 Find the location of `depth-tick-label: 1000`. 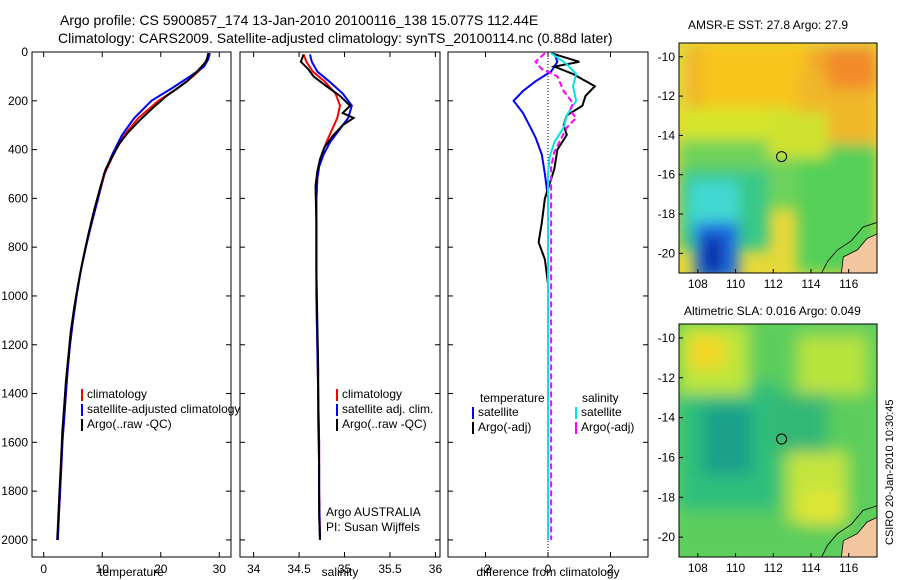

depth-tick-label: 1000 is located at coordinates (14, 296).